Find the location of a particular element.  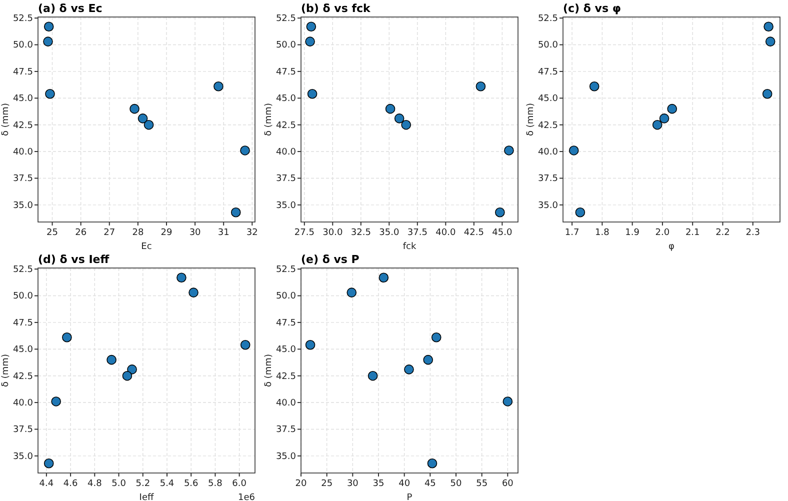

x-tick-label: 31 is located at coordinates (224, 233).